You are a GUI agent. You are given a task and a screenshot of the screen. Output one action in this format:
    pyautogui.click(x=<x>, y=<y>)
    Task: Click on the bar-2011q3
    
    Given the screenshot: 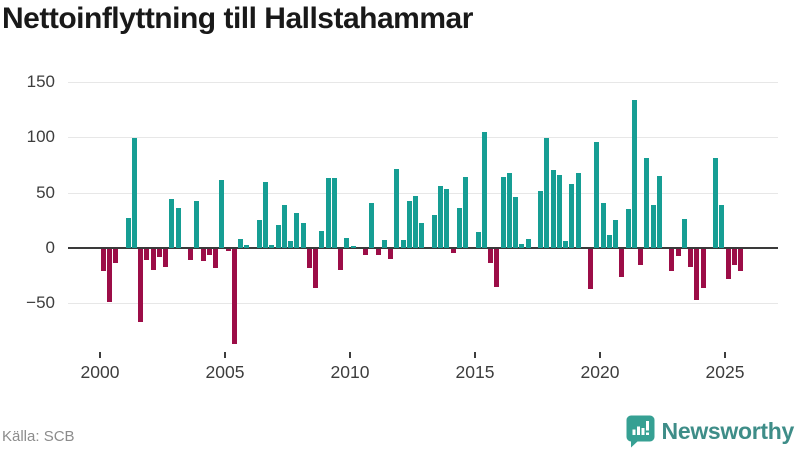 What is the action you would take?
    pyautogui.click(x=391, y=254)
    